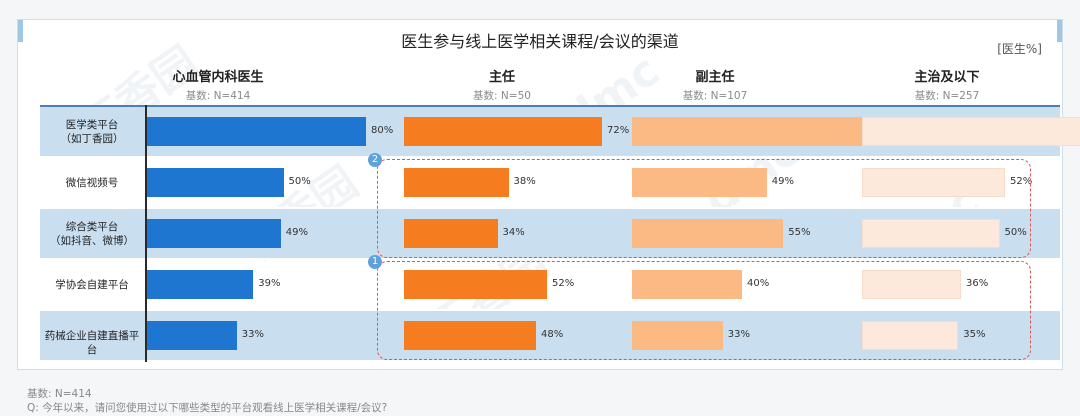 The width and height of the screenshot is (1080, 416). What do you see at coordinates (375, 262) in the screenshot?
I see `highlight-badge: 1` at bounding box center [375, 262].